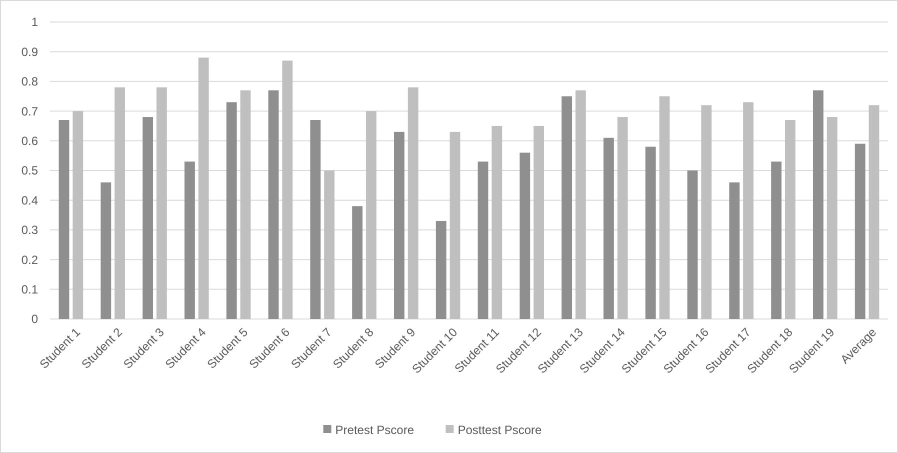  Describe the element at coordinates (29, 81) in the screenshot. I see `y-tick-label: 0.8` at that location.